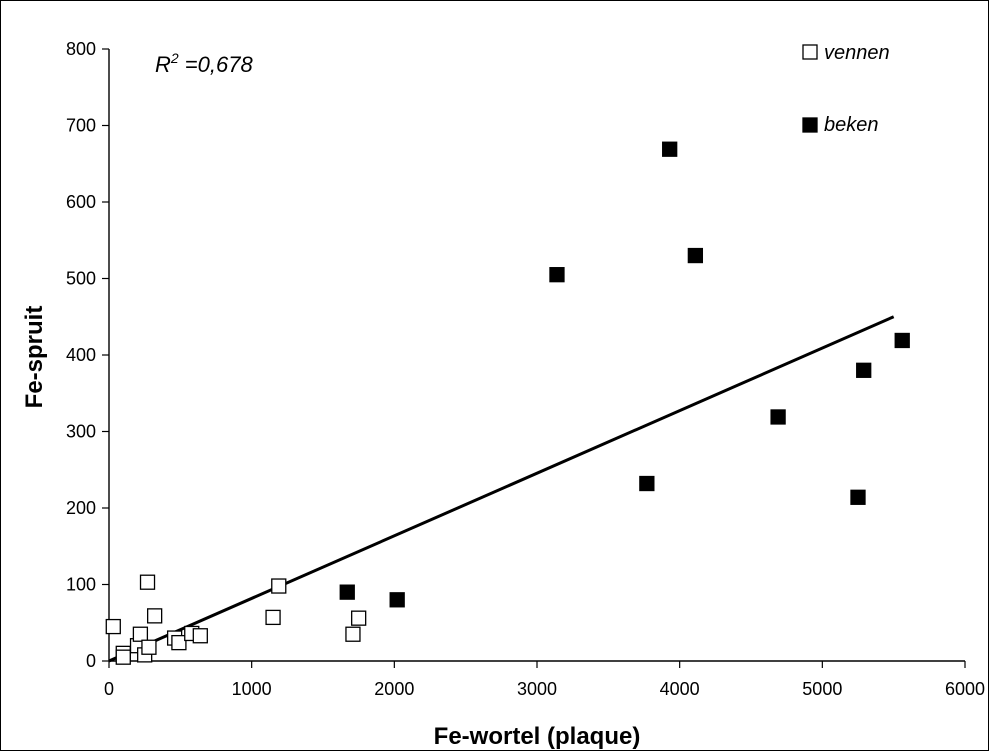  What do you see at coordinates (216, 64) in the screenshot?
I see `r-squared-value: =0,678` at bounding box center [216, 64].